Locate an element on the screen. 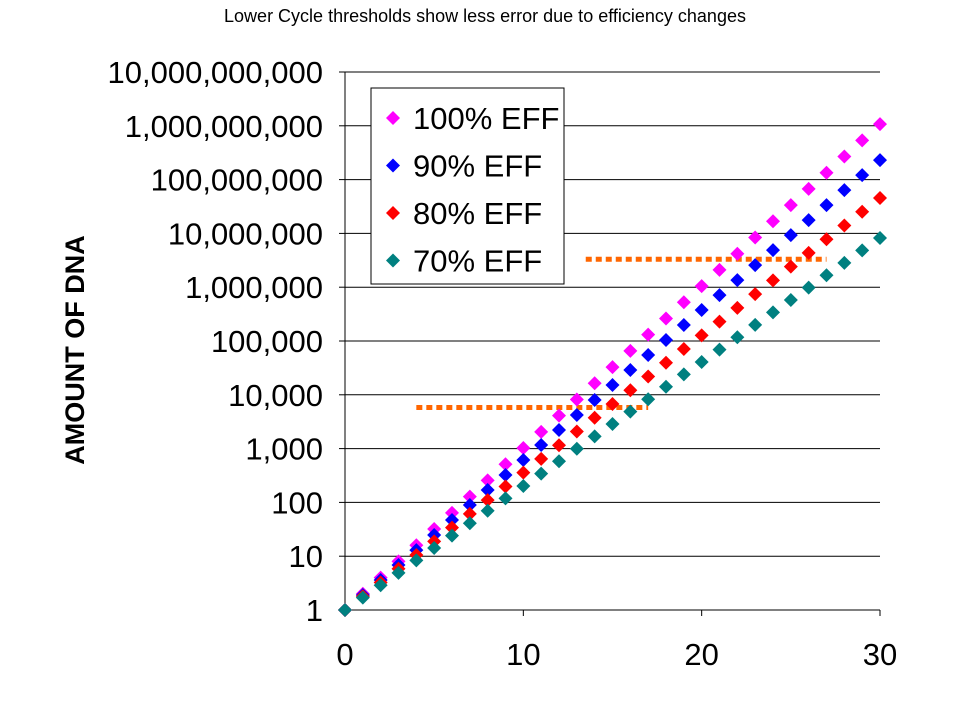 The width and height of the screenshot is (960, 720). y-tick-label: 100,000 is located at coordinates (267, 341).